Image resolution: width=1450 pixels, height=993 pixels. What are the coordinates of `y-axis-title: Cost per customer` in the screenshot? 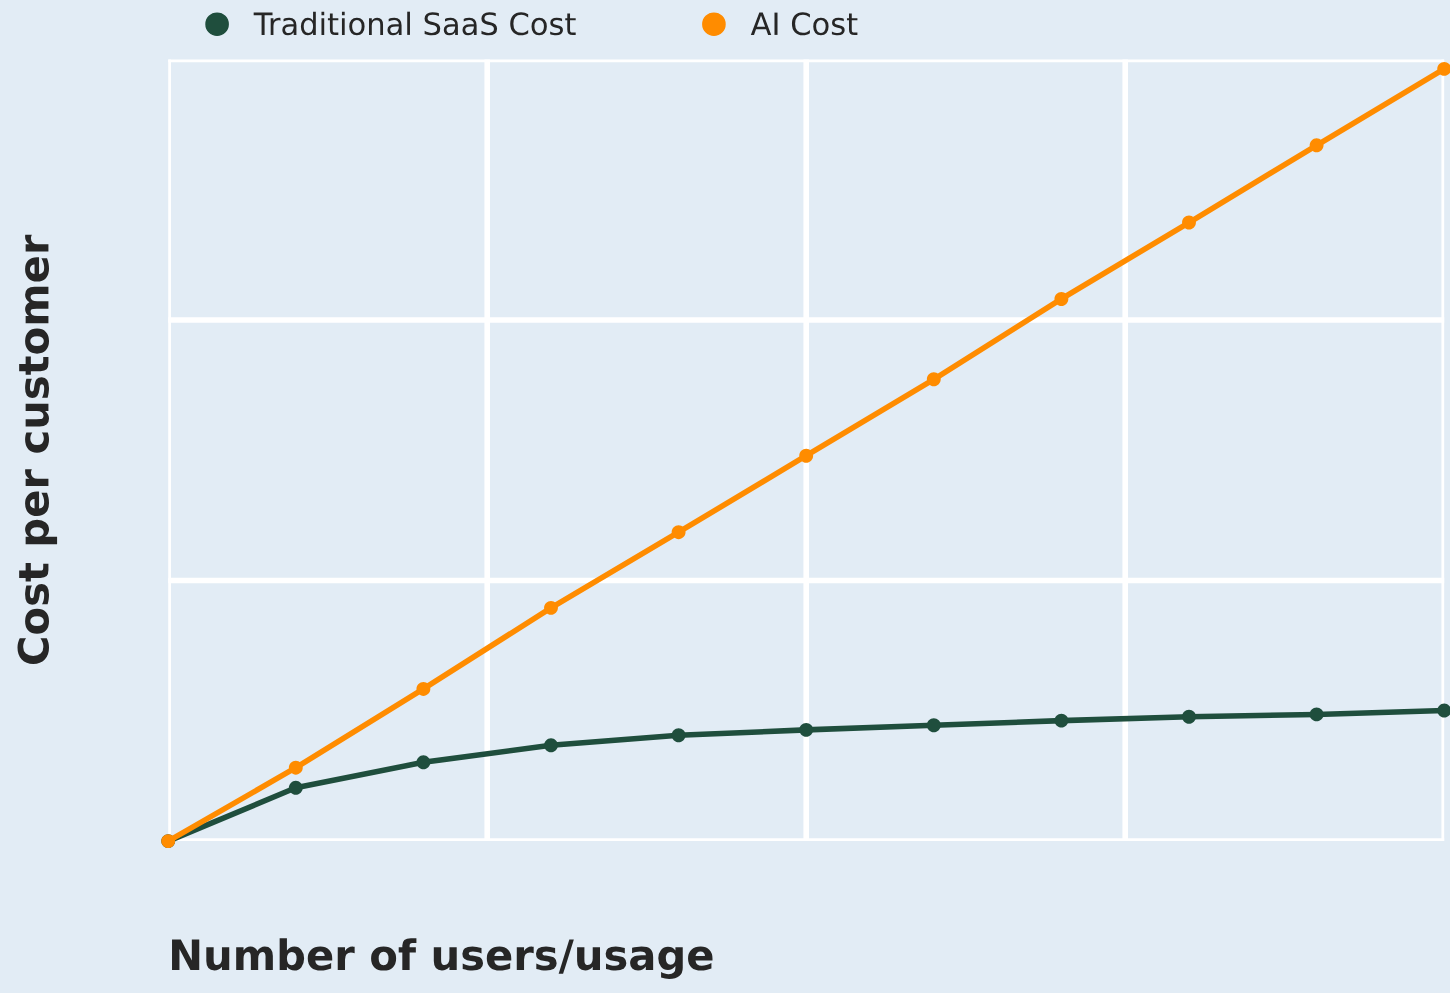 It's located at (37, 449).